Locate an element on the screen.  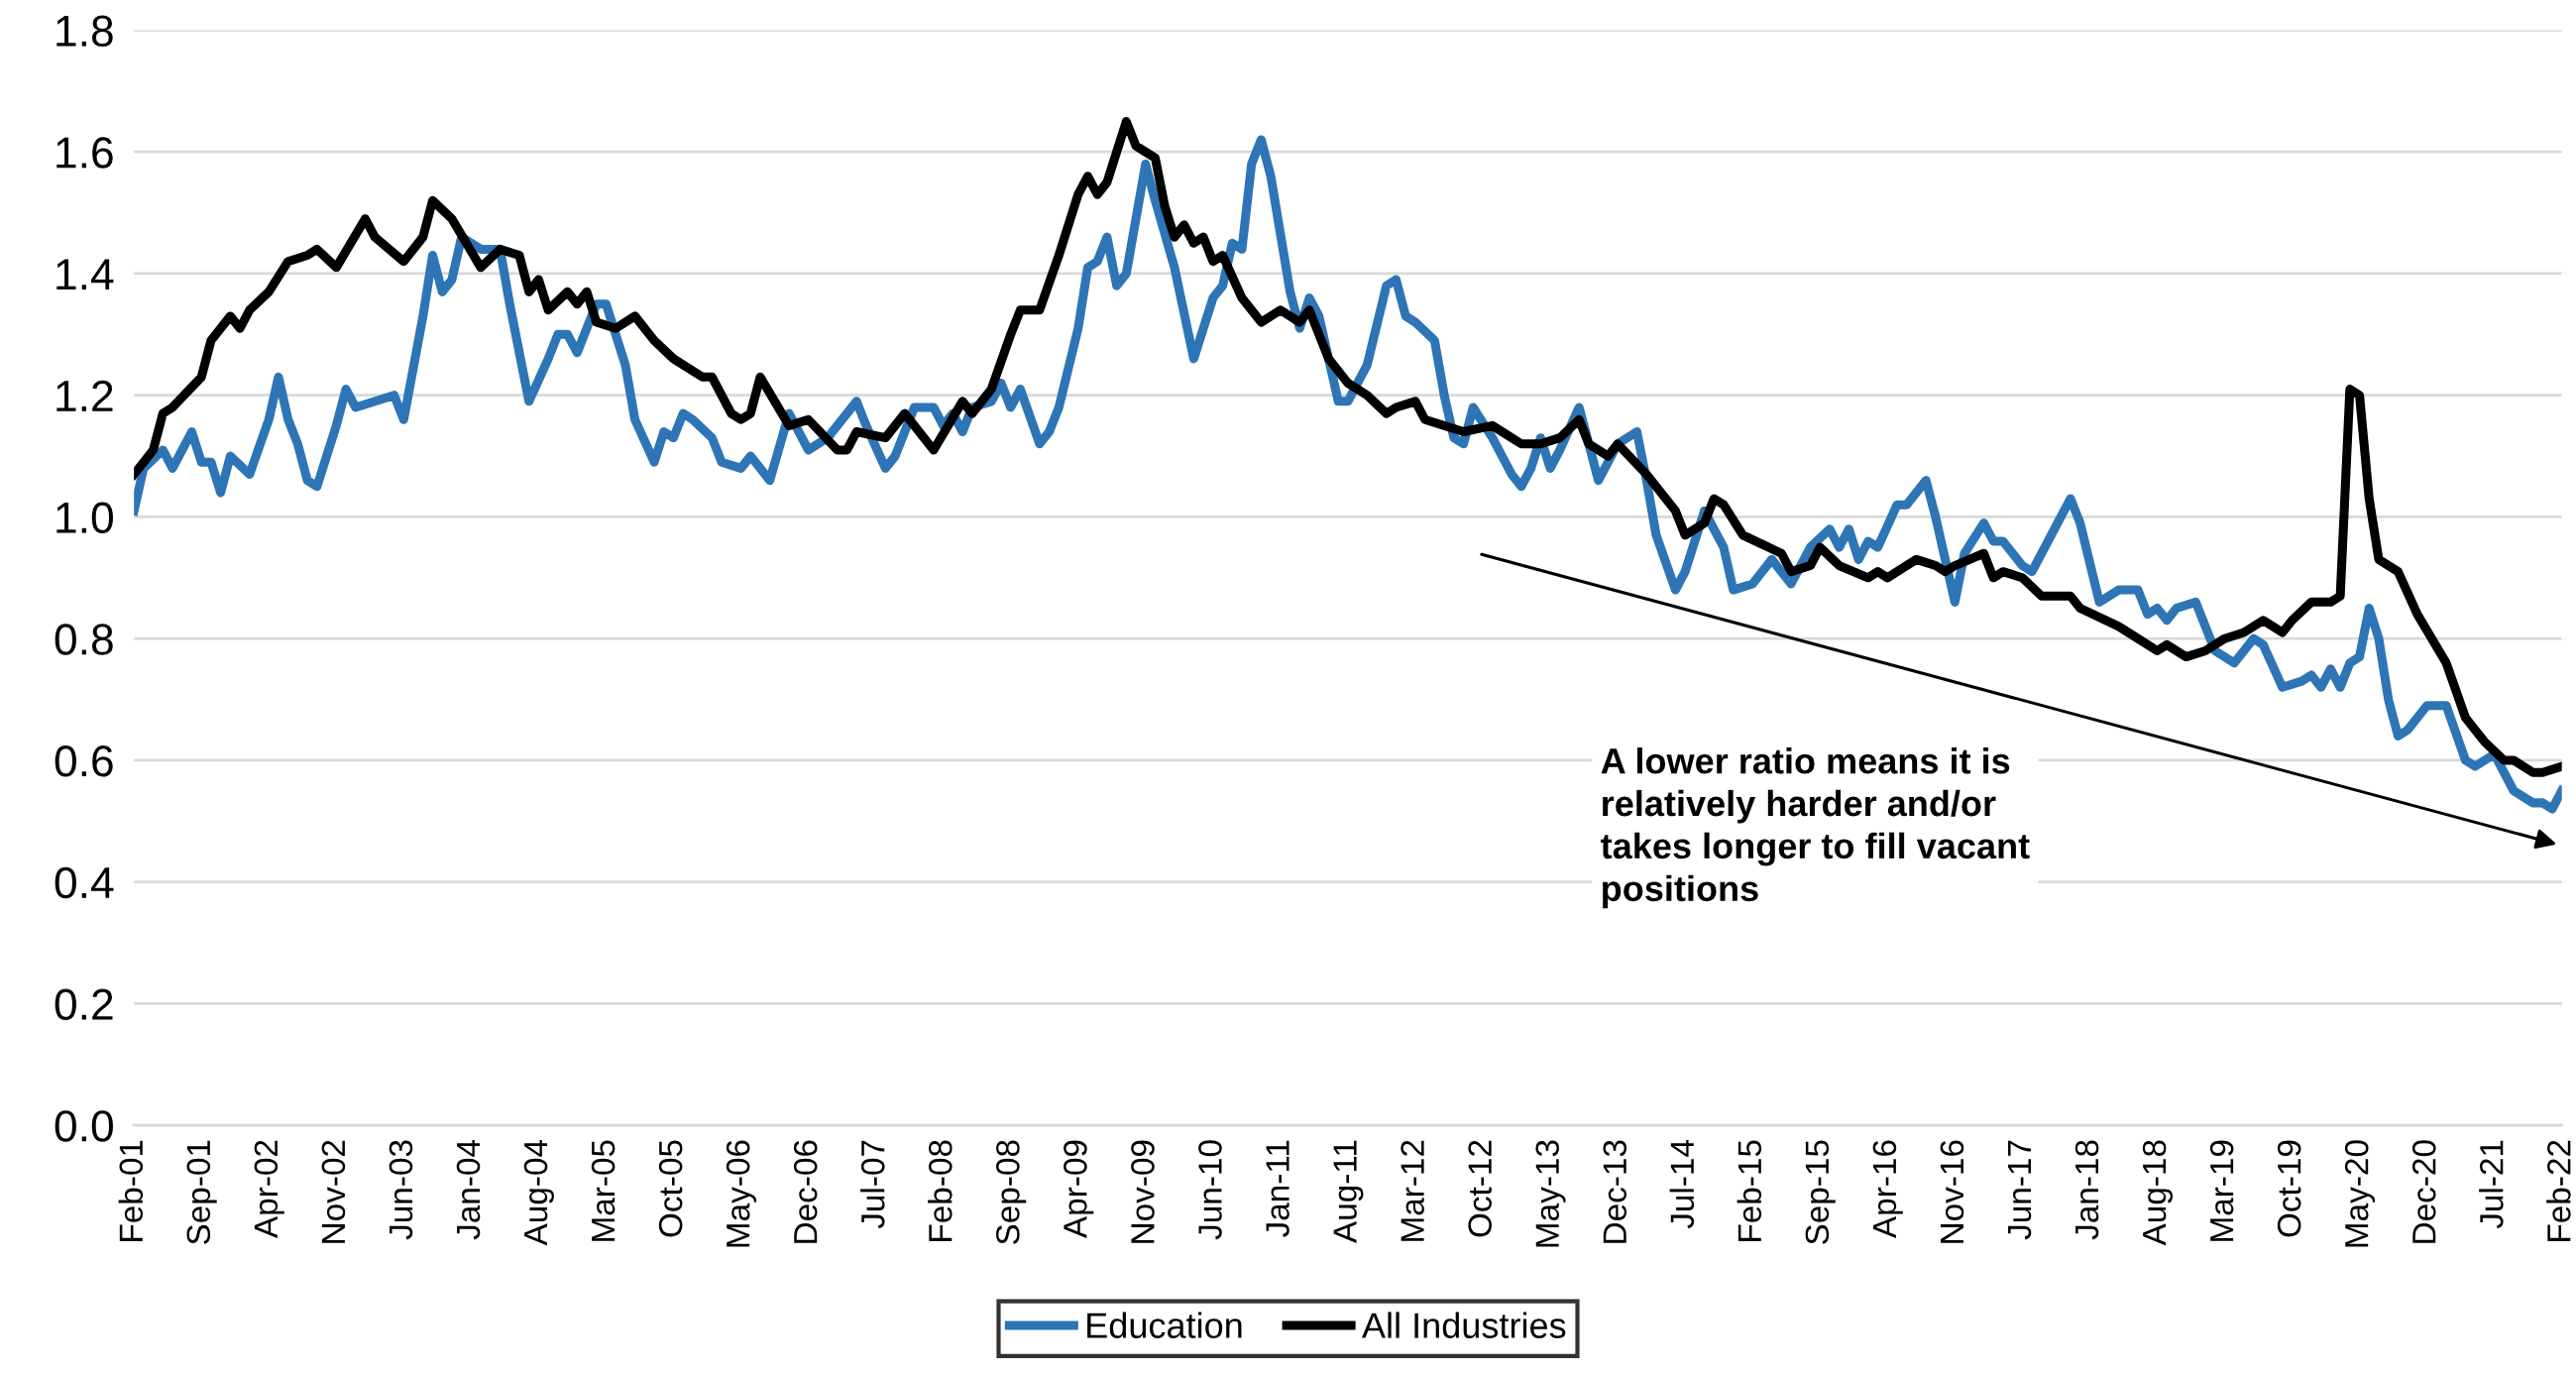
x-tick-label: May-06 is located at coordinates (741, 1193).